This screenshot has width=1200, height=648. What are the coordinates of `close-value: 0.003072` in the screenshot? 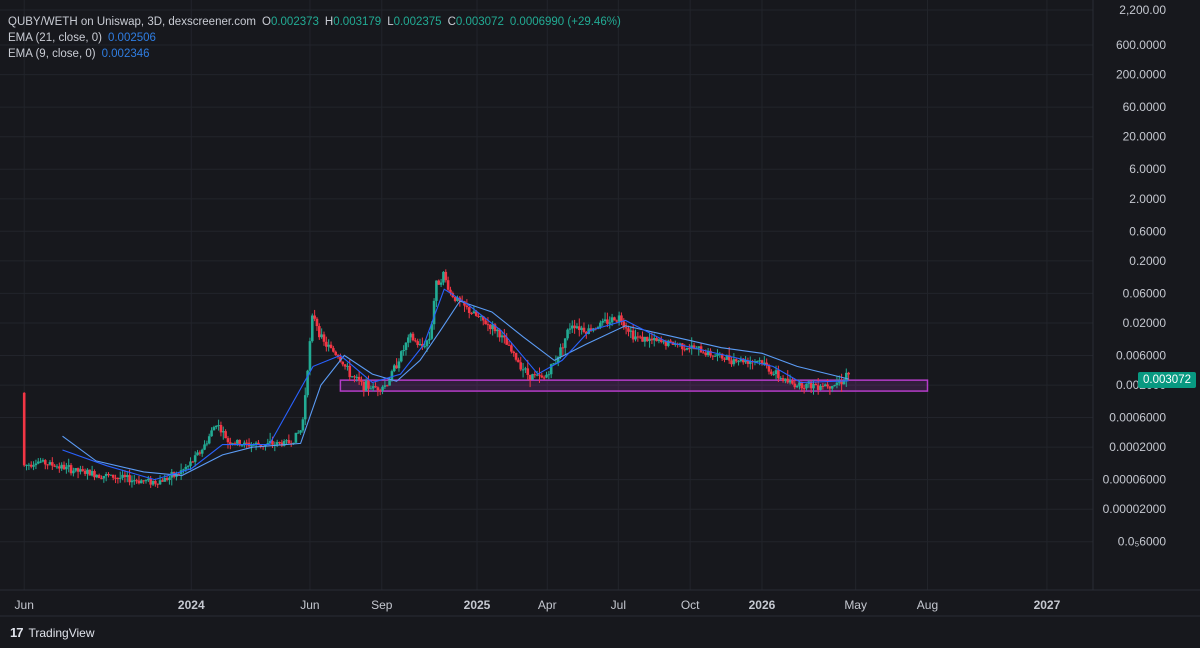 It's located at (479, 22).